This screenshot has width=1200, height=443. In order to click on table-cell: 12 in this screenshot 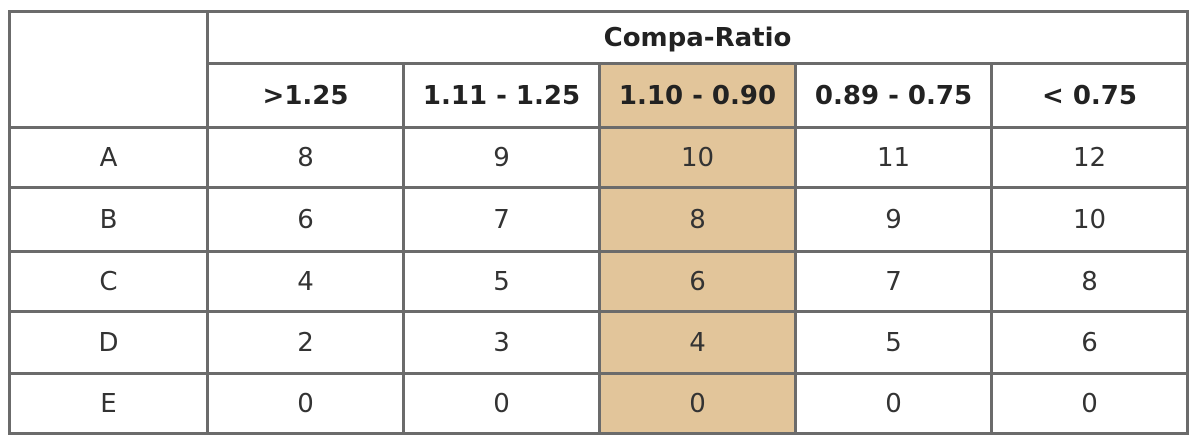, I will do `click(1089, 157)`.